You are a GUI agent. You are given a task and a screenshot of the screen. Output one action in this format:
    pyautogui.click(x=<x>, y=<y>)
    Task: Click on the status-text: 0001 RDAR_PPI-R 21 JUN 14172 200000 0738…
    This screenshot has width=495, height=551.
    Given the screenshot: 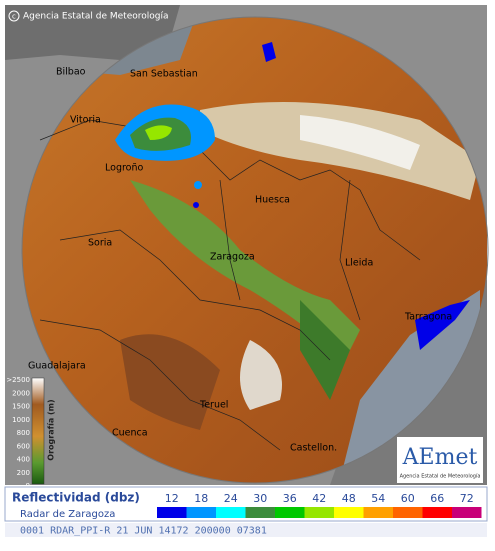 What is the action you would take?
    pyautogui.click(x=143, y=531)
    